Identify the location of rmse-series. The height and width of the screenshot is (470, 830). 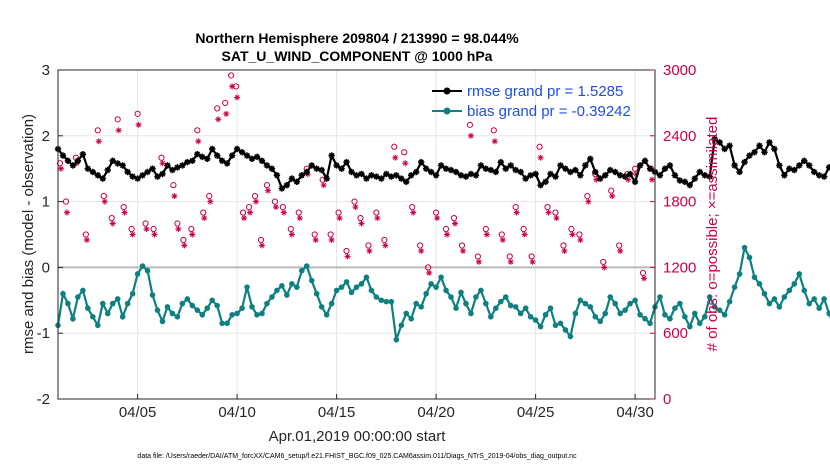
(442, 163).